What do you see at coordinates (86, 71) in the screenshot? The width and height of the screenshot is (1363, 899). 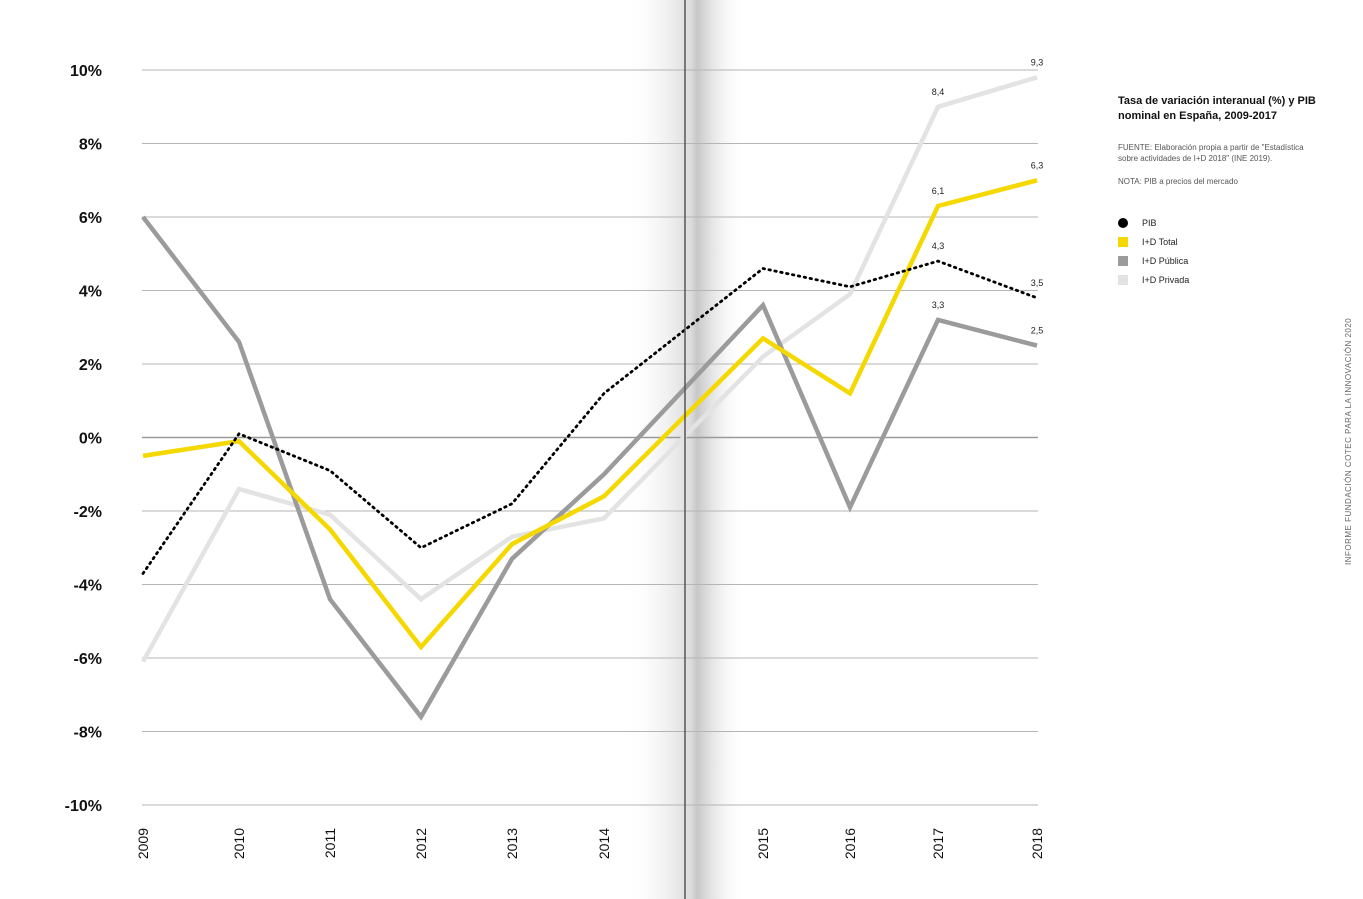 I see `y-tick-label: 10%` at bounding box center [86, 71].